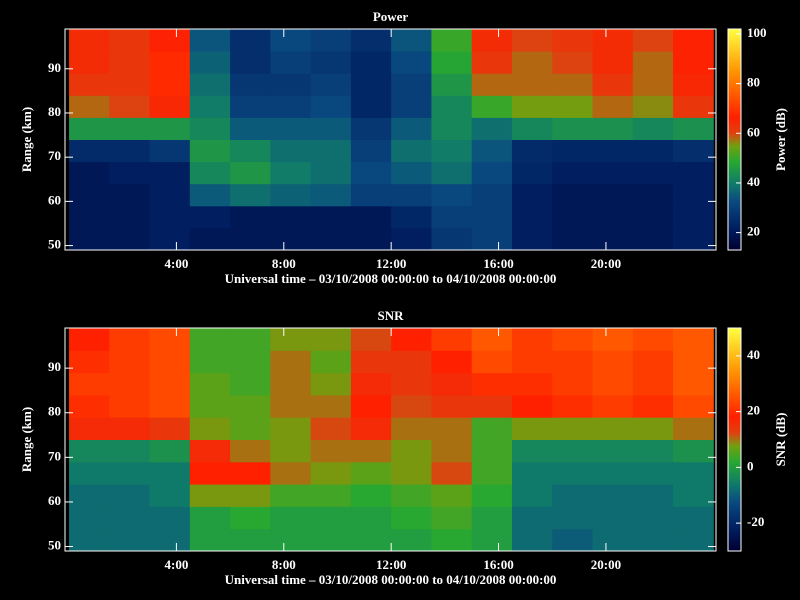  Describe the element at coordinates (54, 111) in the screenshot. I see `y-tick-label: 80` at that location.